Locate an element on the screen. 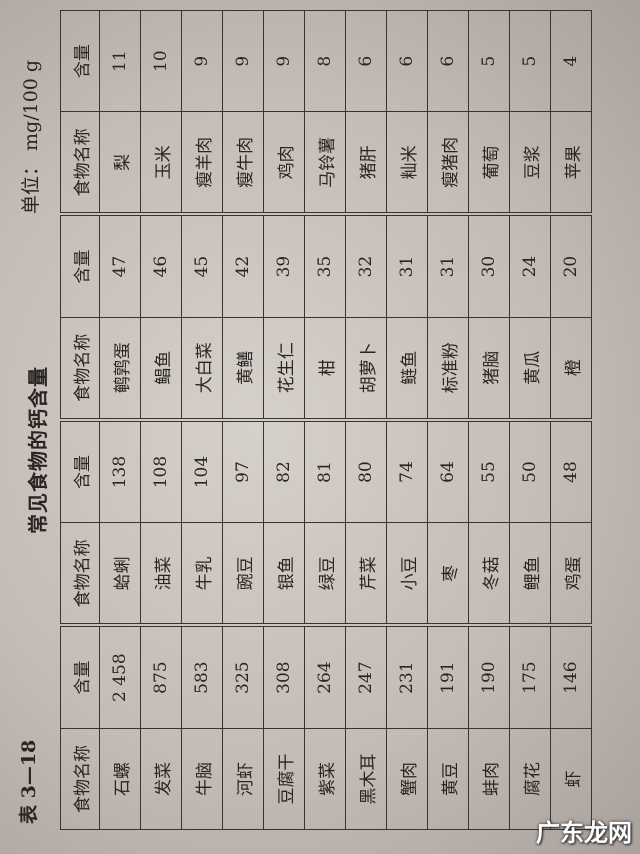 This screenshot has height=854, width=640. food-name-cell: 黄瓜 is located at coordinates (530, 368).